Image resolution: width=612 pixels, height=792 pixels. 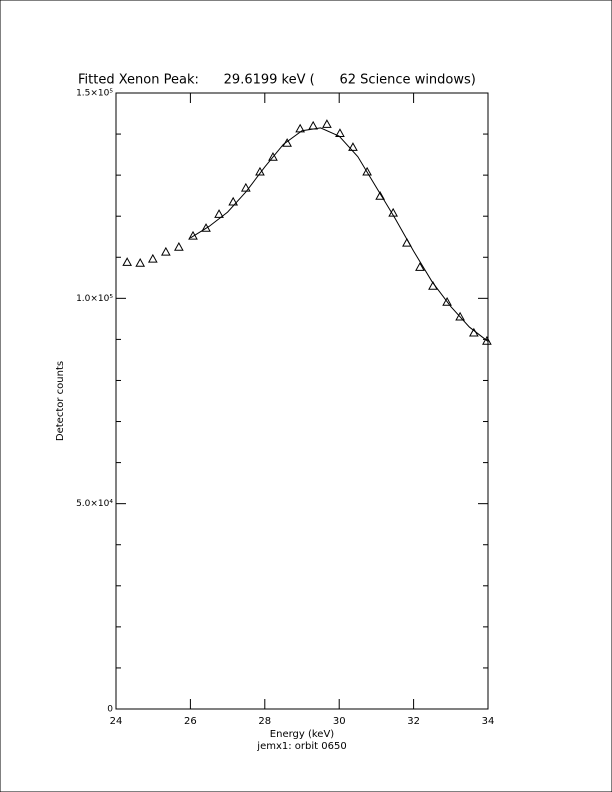 What do you see at coordinates (116, 721) in the screenshot?
I see `x-tick-label: 24` at bounding box center [116, 721].